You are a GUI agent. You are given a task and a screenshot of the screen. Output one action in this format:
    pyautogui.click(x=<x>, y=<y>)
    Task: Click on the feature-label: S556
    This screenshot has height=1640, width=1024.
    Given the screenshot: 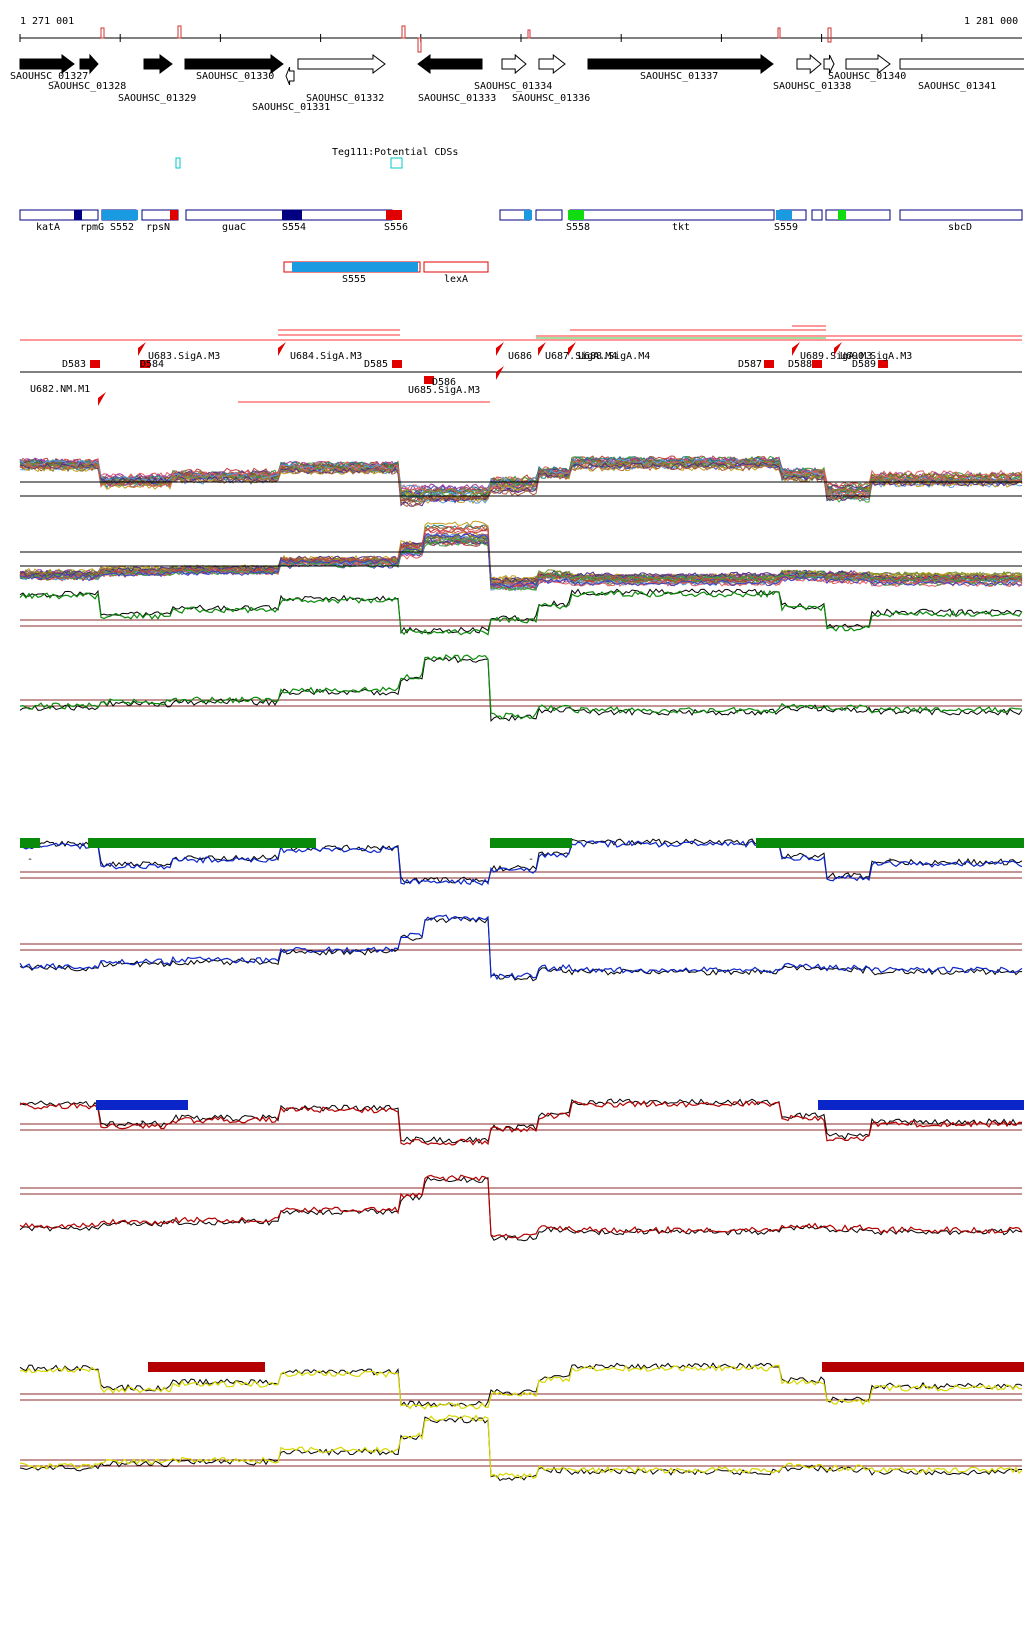 What is the action you would take?
    pyautogui.click(x=396, y=227)
    